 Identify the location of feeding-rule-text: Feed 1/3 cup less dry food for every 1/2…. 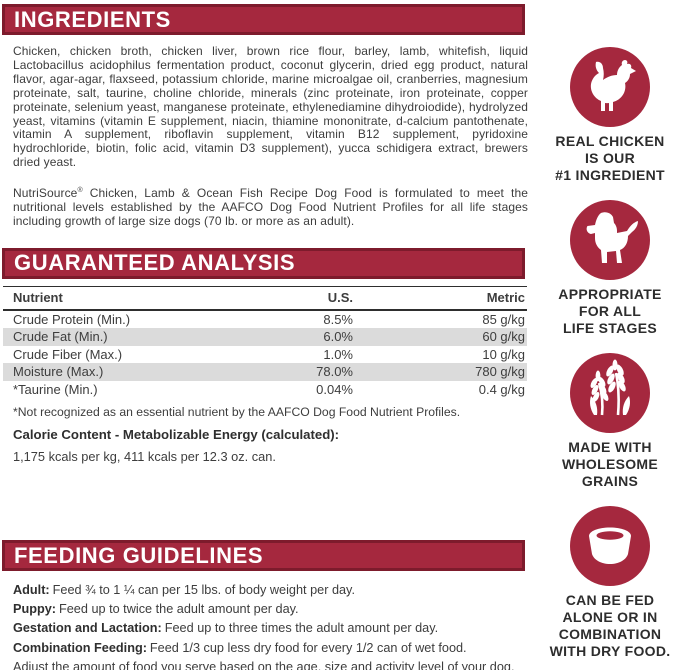
(308, 647).